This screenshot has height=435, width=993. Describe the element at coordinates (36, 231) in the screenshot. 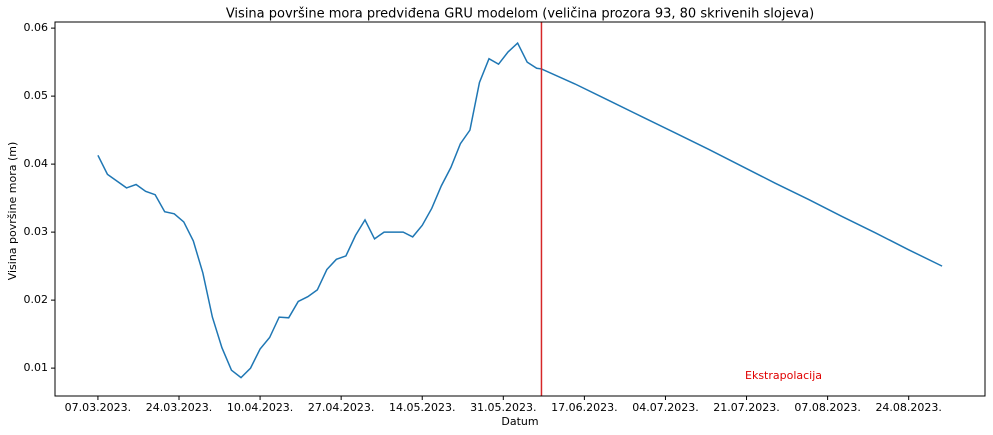

I see `y-tick-label: 0.03` at that location.